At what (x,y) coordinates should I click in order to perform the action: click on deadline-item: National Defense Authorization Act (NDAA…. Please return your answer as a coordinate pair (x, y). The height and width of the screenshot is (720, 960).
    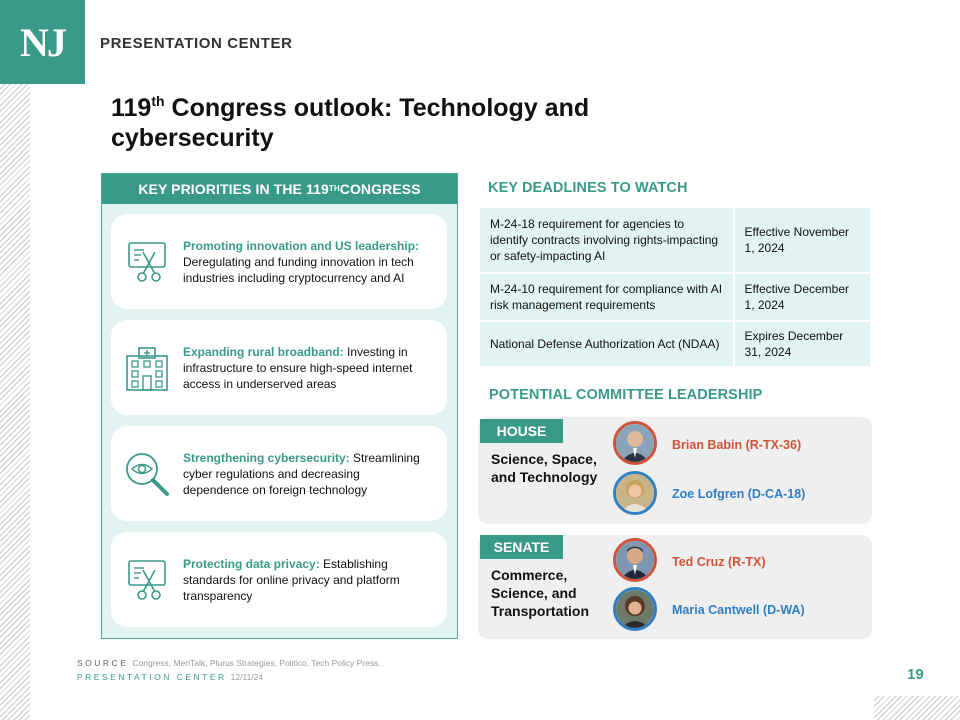
    Looking at the image, I should click on (606, 344).